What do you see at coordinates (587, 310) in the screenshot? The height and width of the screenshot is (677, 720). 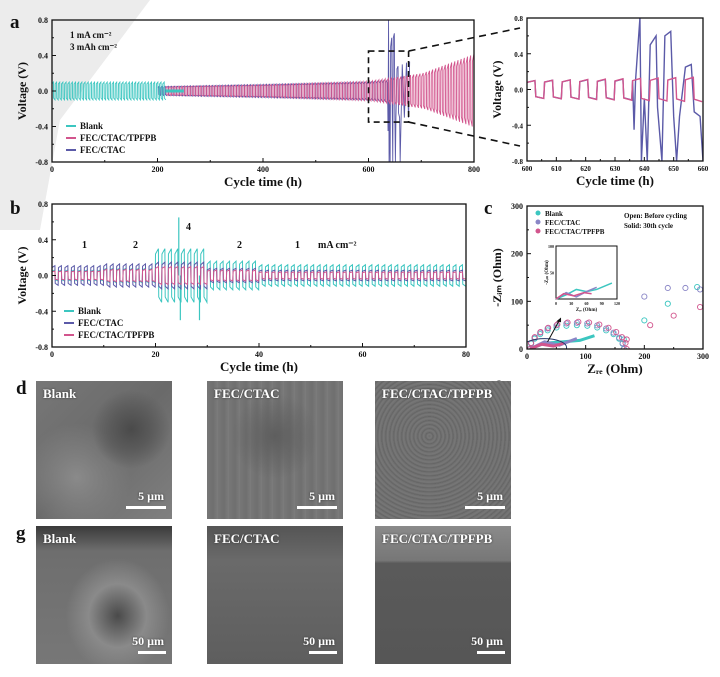 I see `inset-x-axis-label: Zᵣₑ (Ohm)` at bounding box center [587, 310].